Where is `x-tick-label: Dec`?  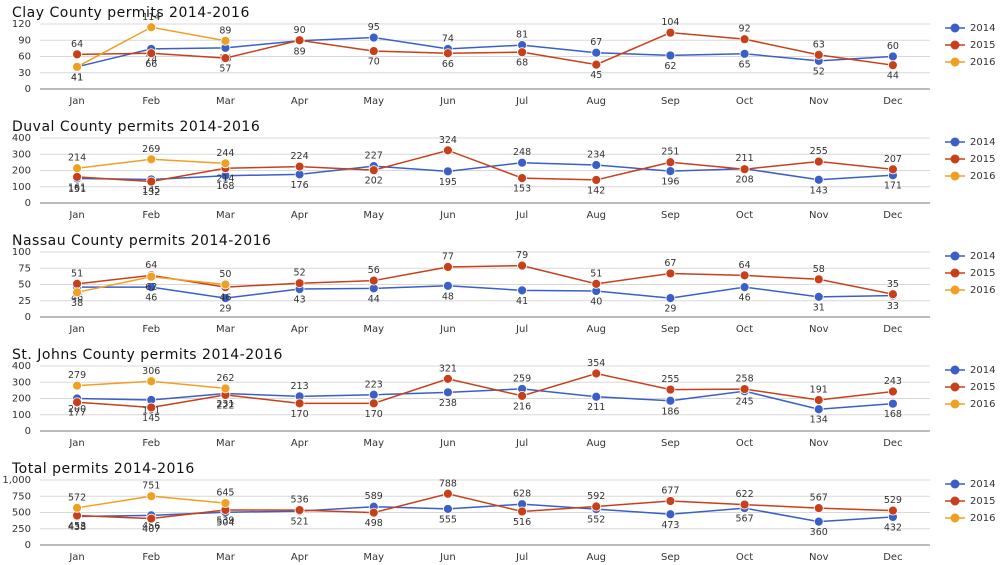 x-tick-label: Dec is located at coordinates (892, 557).